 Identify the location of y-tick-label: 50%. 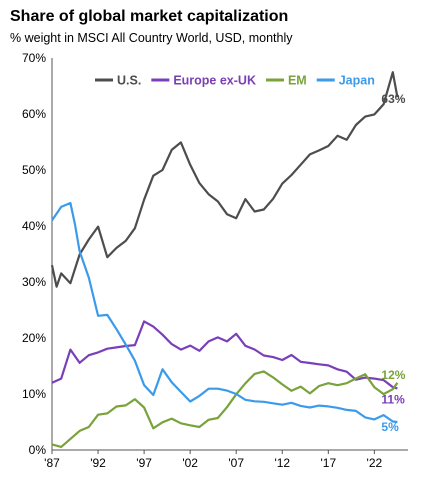
(34, 170).